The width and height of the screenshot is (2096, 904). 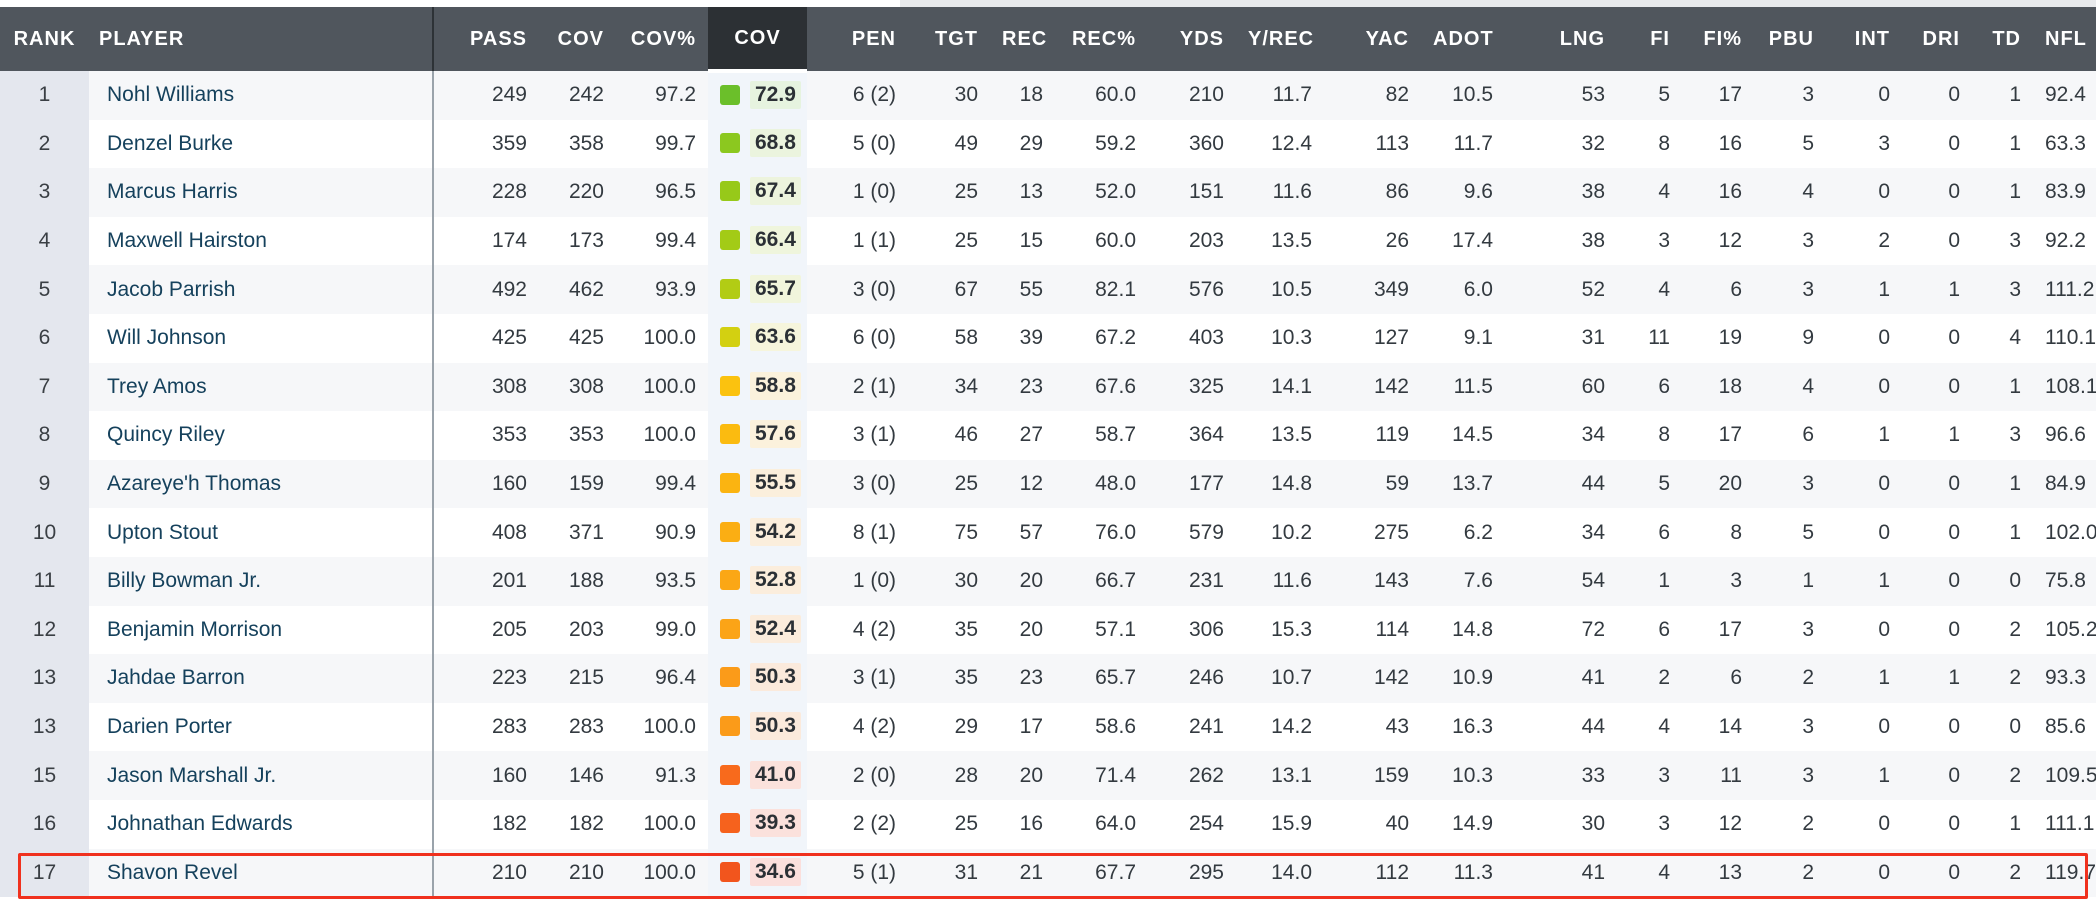 I want to click on long-cell: 34, so click(x=1561, y=435).